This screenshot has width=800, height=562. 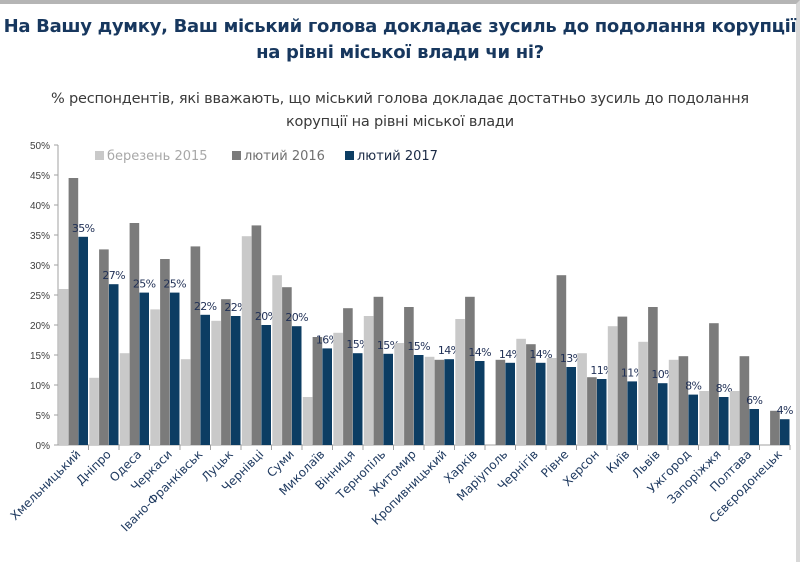 I want to click on data-label: 14%, so click(x=479, y=352).